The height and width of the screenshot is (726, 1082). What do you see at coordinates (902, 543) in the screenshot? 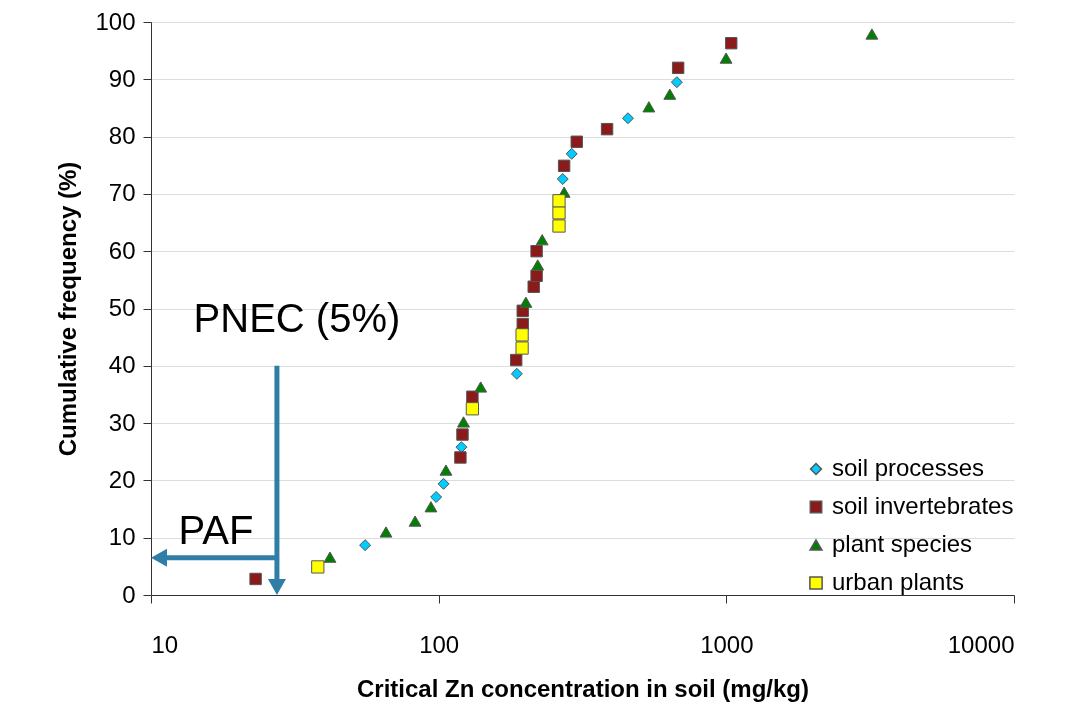
I see `legend-label: plant species` at bounding box center [902, 543].